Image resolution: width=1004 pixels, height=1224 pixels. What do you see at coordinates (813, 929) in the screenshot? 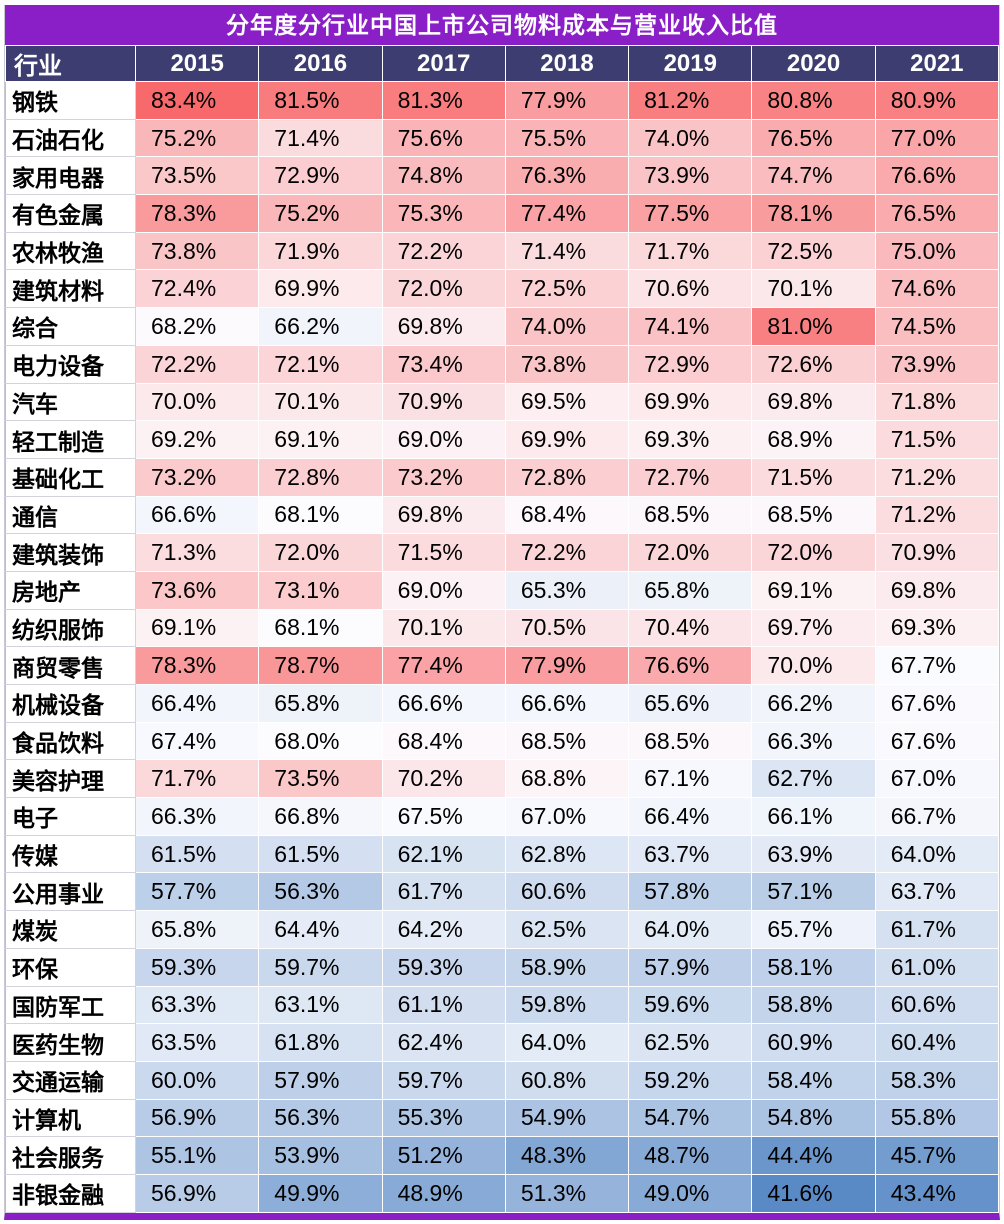
I see `ratio-cell-煤炭-2020: 65.7%` at bounding box center [813, 929].